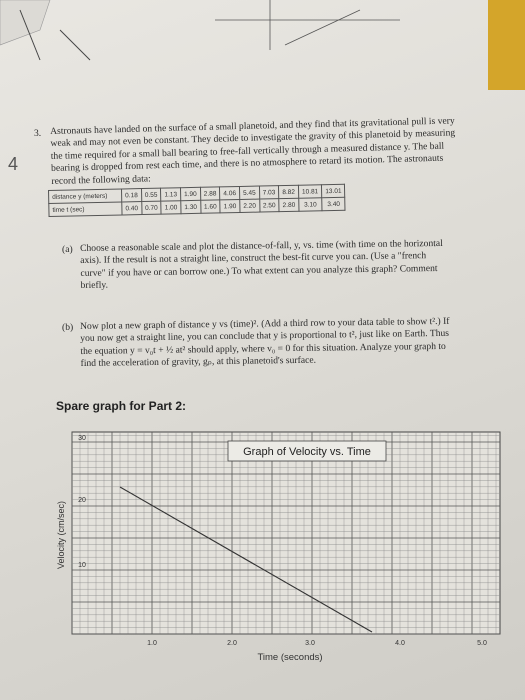 Image resolution: width=525 pixels, height=700 pixels. Describe the element at coordinates (82, 565) in the screenshot. I see `y-tick-label: 10` at that location.